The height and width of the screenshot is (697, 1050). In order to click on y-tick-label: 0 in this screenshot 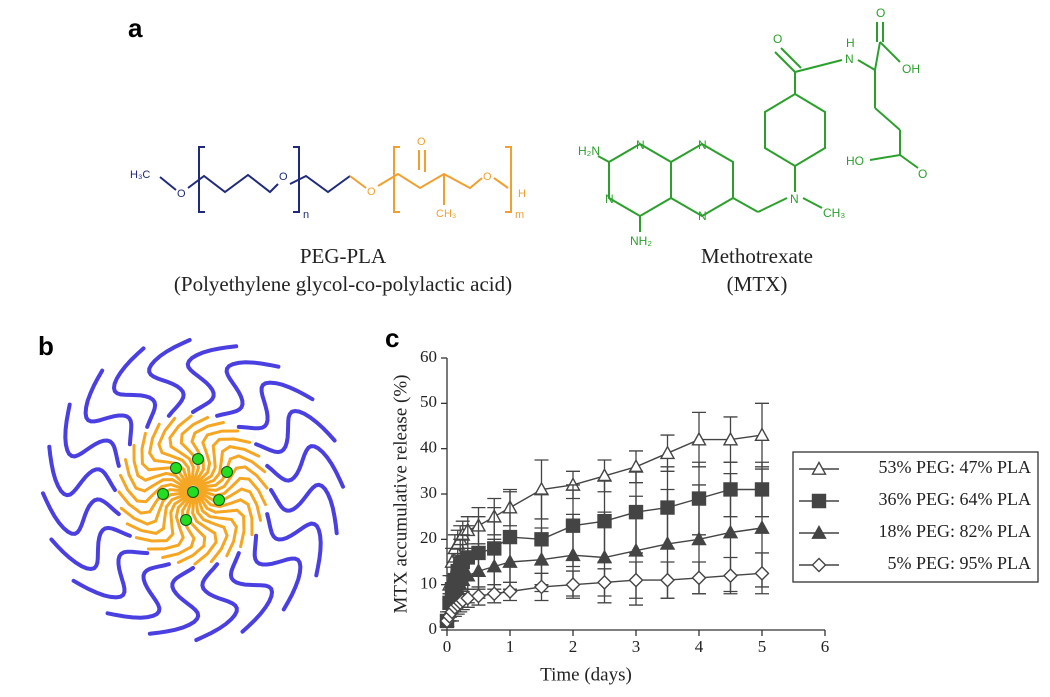, I will do `click(433, 628)`.